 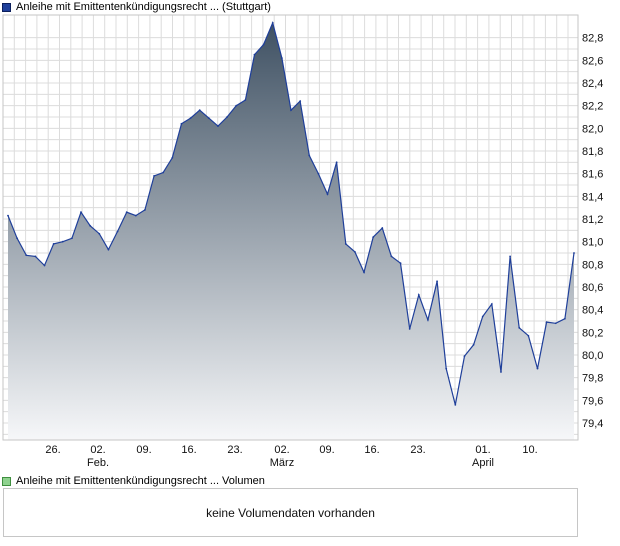 I want to click on y-tick-label: 81,0, so click(x=592, y=243).